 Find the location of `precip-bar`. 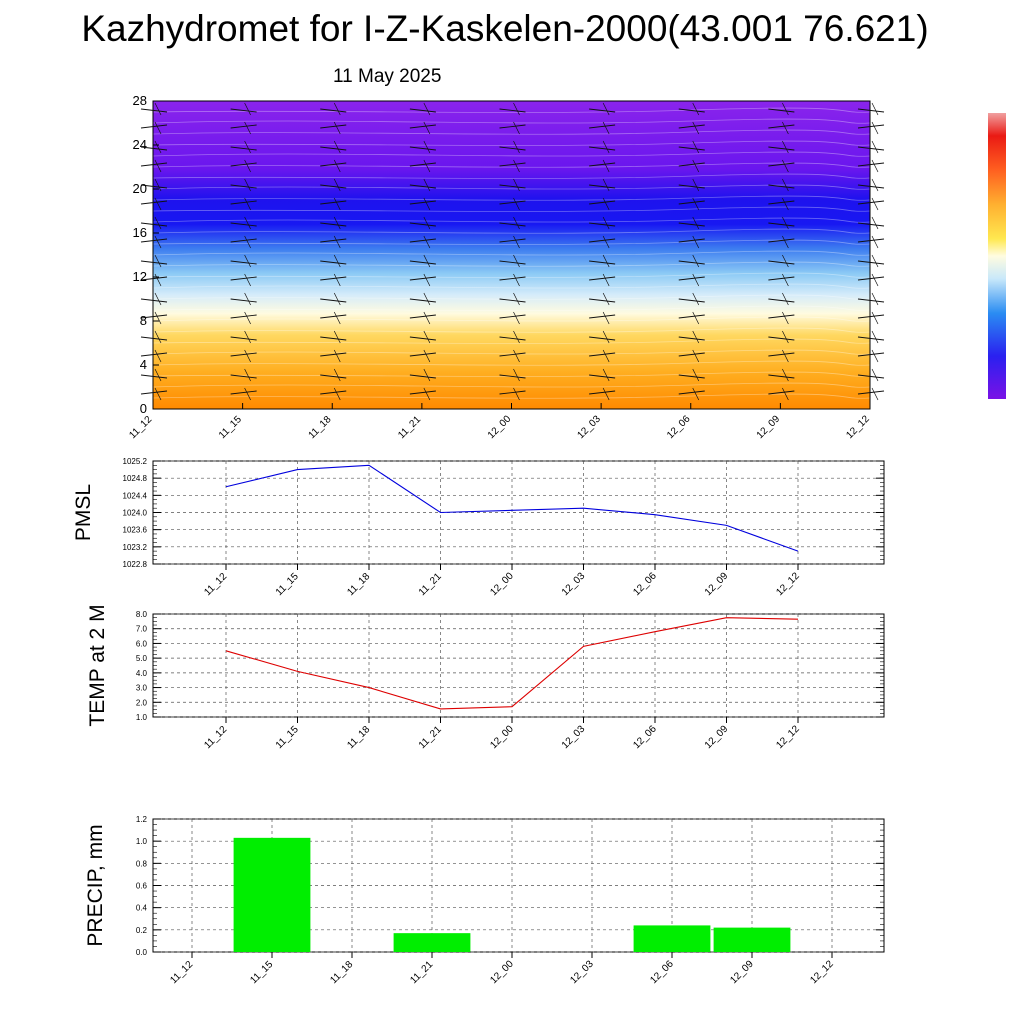

precip-bar is located at coordinates (752, 939).